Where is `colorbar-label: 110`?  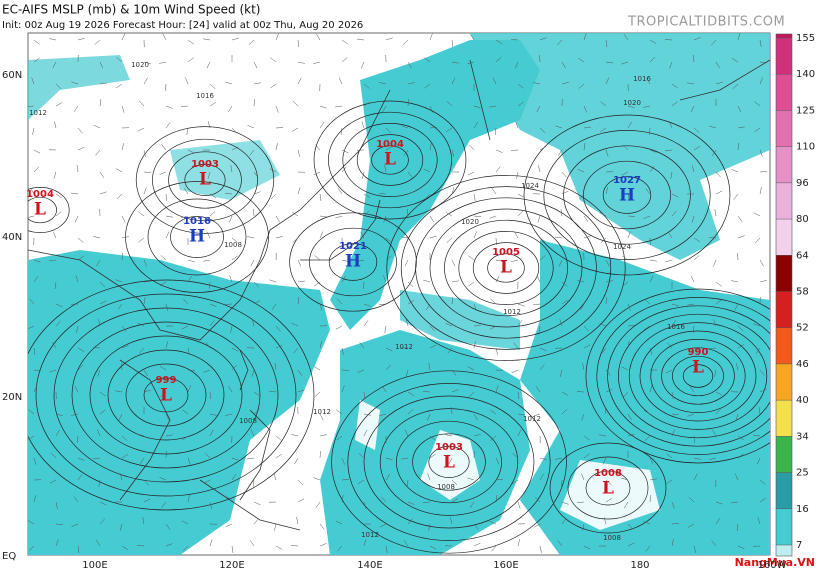
colorbar-label: 110 is located at coordinates (805, 147).